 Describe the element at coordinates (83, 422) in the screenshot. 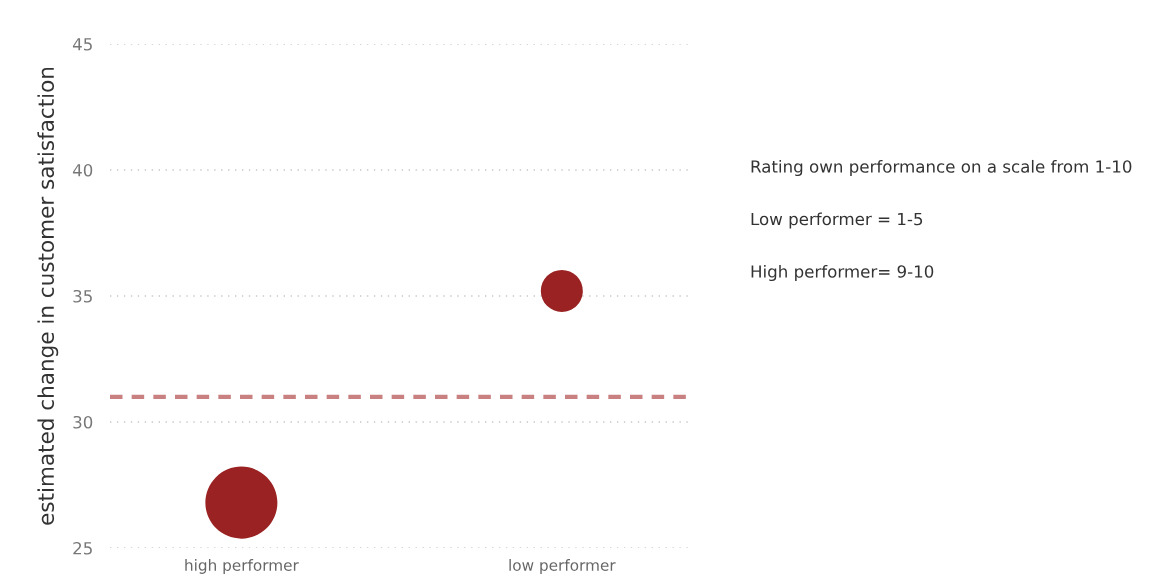

I see `y-tick-label: 30` at that location.